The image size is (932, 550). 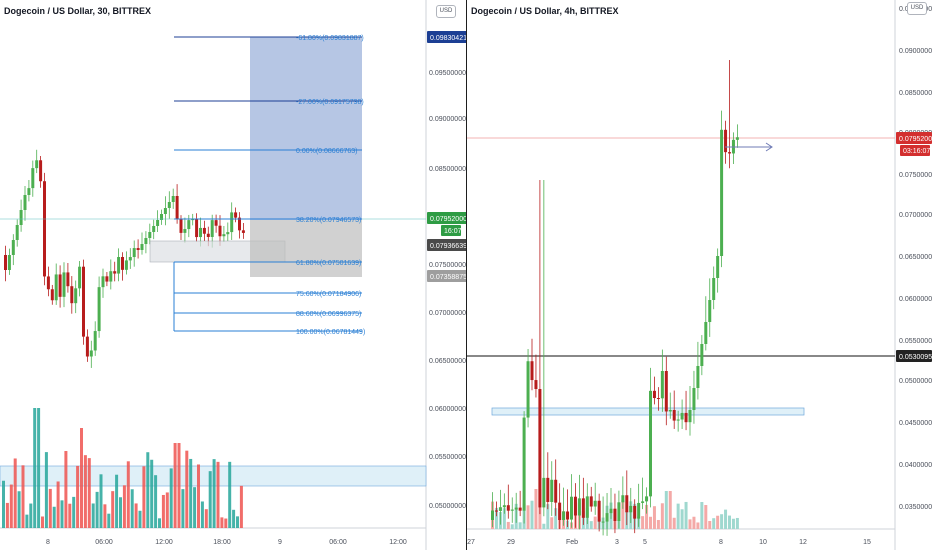 What do you see at coordinates (915, 299) in the screenshot?
I see `right-price-label: 0.06000000` at bounding box center [915, 299].